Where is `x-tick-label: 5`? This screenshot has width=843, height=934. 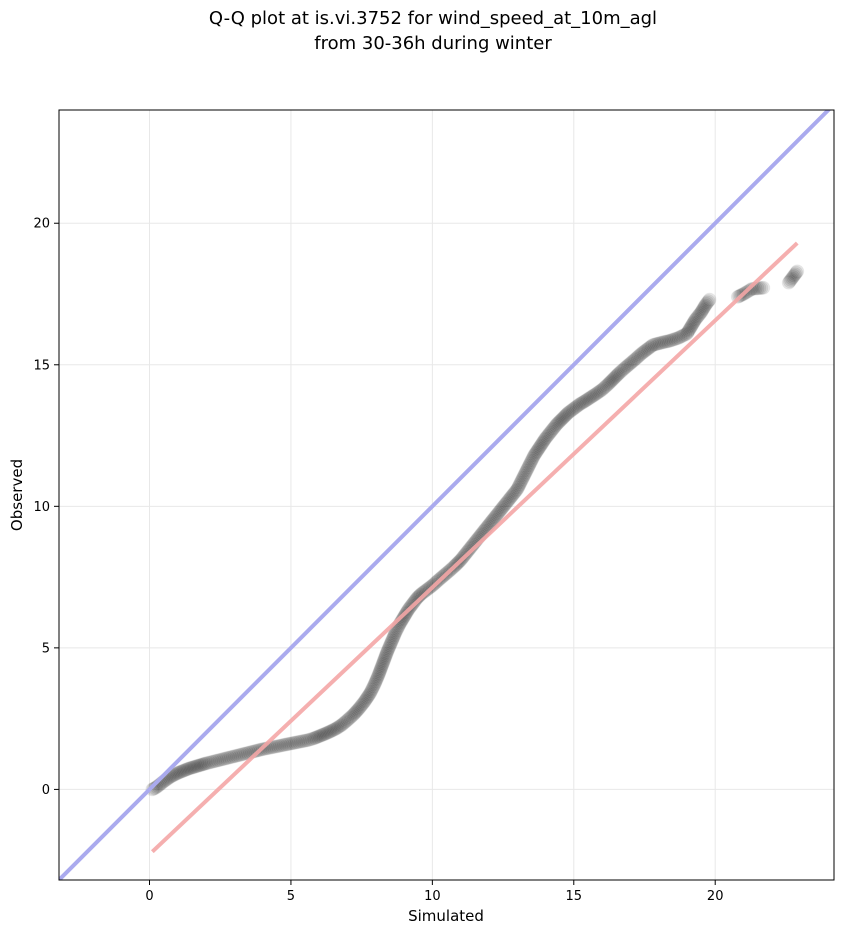 x-tick-label: 5 is located at coordinates (291, 896).